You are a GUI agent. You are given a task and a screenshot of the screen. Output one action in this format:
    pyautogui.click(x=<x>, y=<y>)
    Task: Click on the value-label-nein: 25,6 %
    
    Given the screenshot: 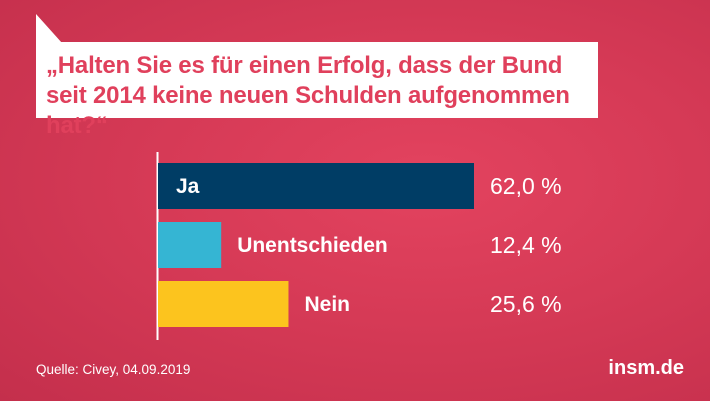 What is the action you would take?
    pyautogui.click(x=526, y=304)
    